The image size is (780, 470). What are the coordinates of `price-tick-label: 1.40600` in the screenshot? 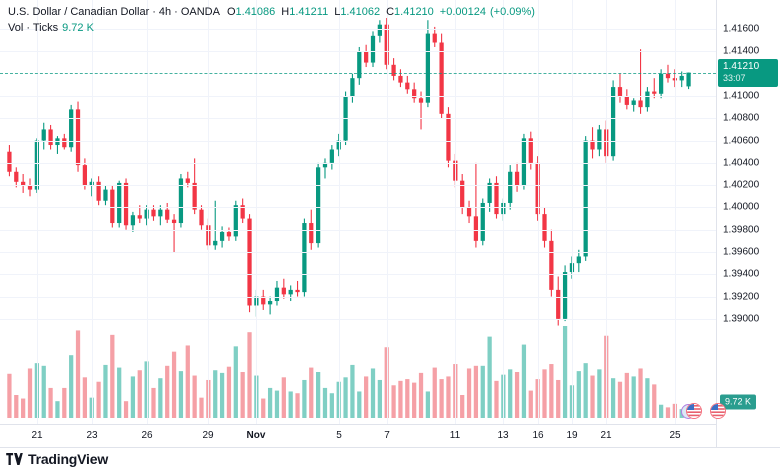 It's located at (741, 141).